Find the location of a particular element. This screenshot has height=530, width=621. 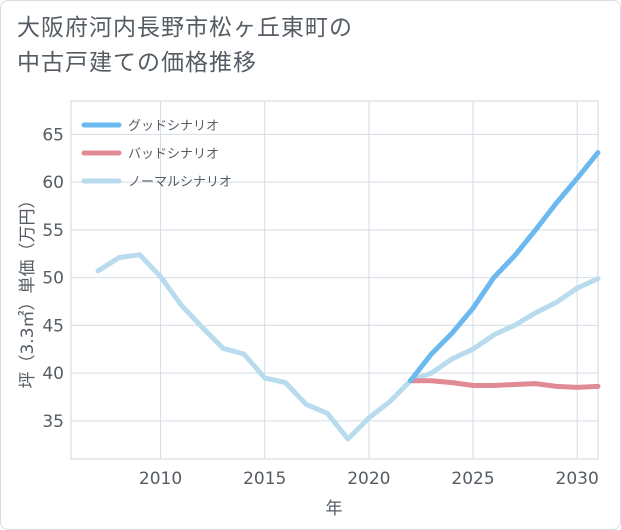

chart-title-line1: 大阪府河内長野市松ヶ丘東町の is located at coordinates (185, 28).